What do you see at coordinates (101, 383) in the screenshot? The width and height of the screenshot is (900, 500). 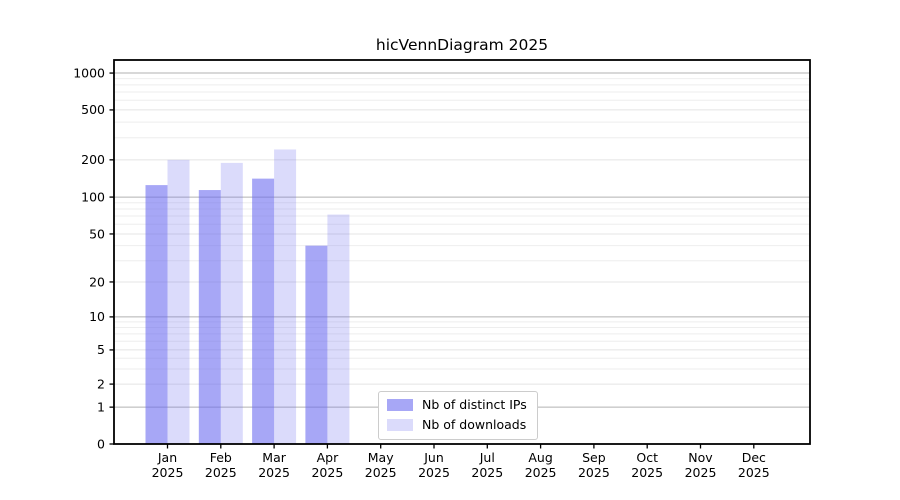 I see `y-tick-label-2: 2` at bounding box center [101, 383].